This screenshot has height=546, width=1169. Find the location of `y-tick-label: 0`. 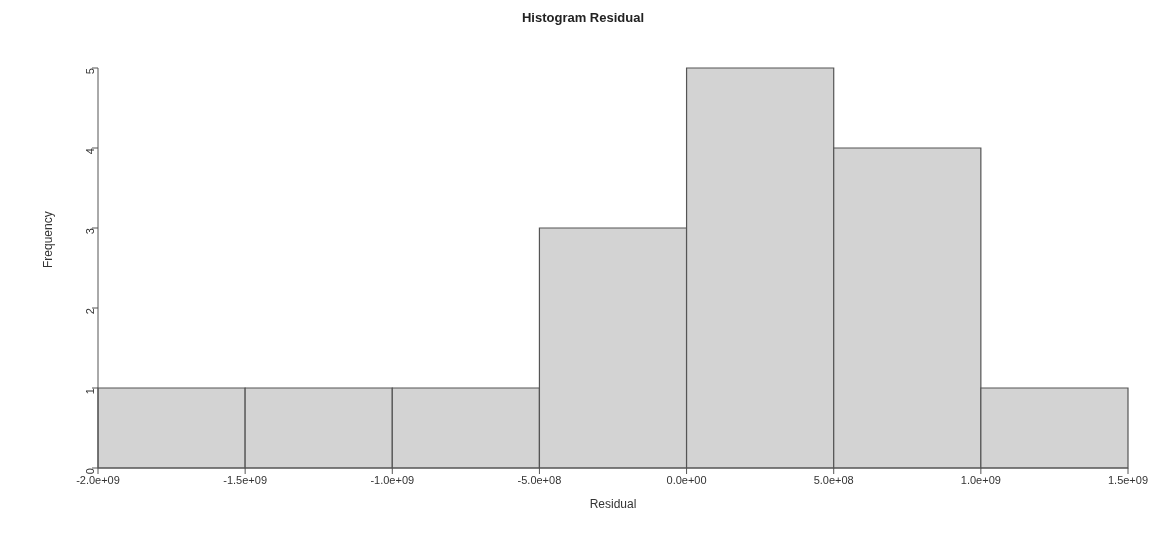

y-tick-label: 0 is located at coordinates (89, 471).